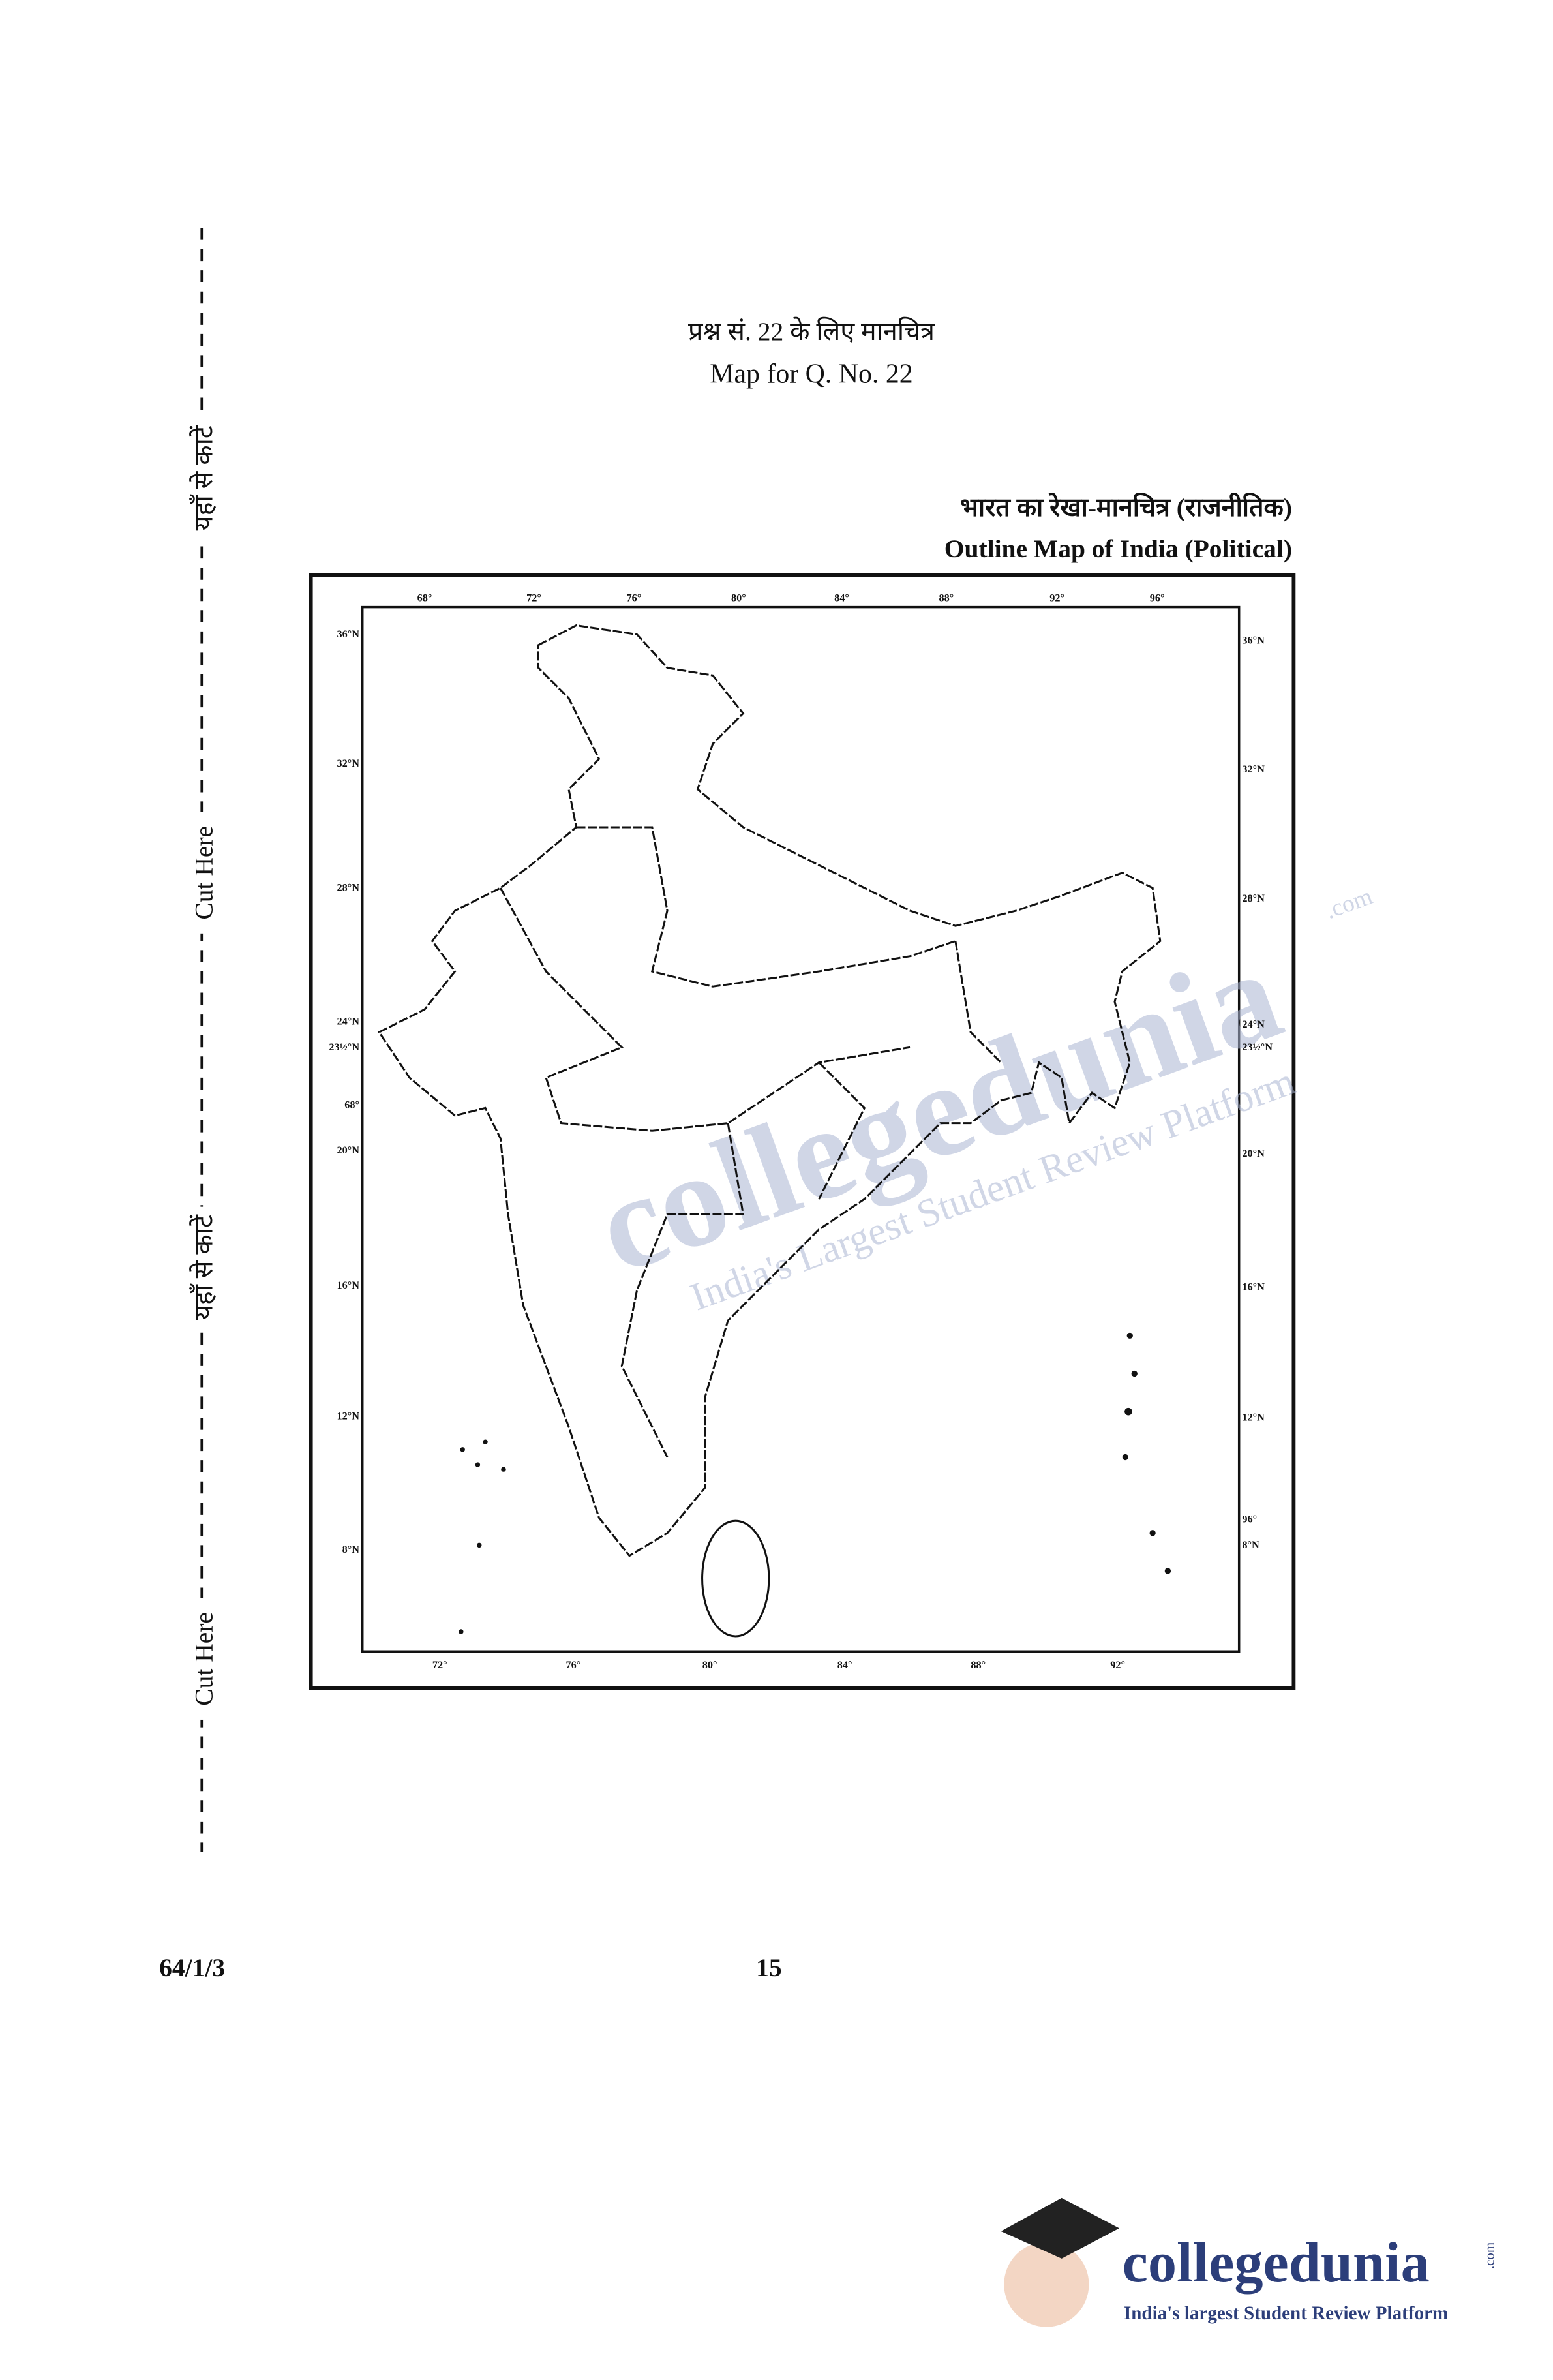  I want to click on logo-cap, so click(1060, 2228).